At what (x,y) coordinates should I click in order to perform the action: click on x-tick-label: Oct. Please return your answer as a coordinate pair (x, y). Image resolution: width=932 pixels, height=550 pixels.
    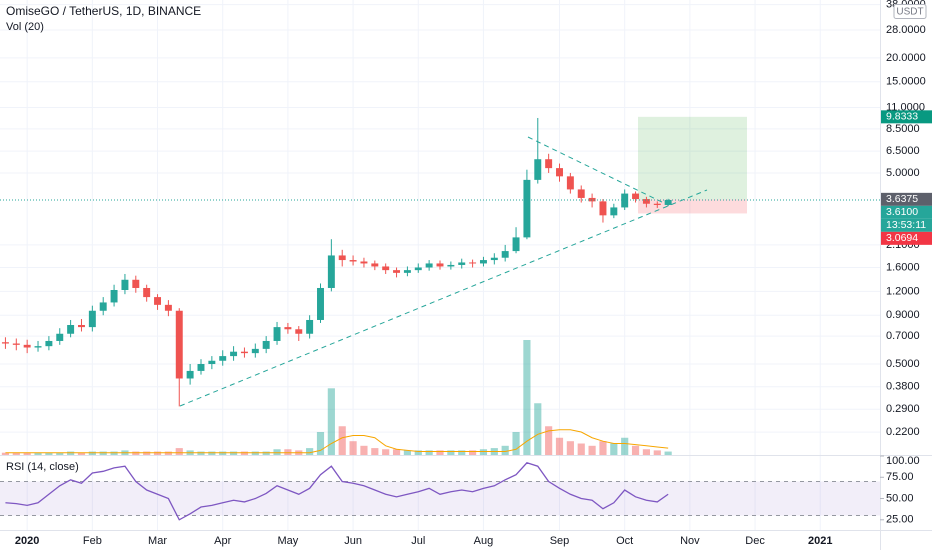
    Looking at the image, I should click on (624, 541).